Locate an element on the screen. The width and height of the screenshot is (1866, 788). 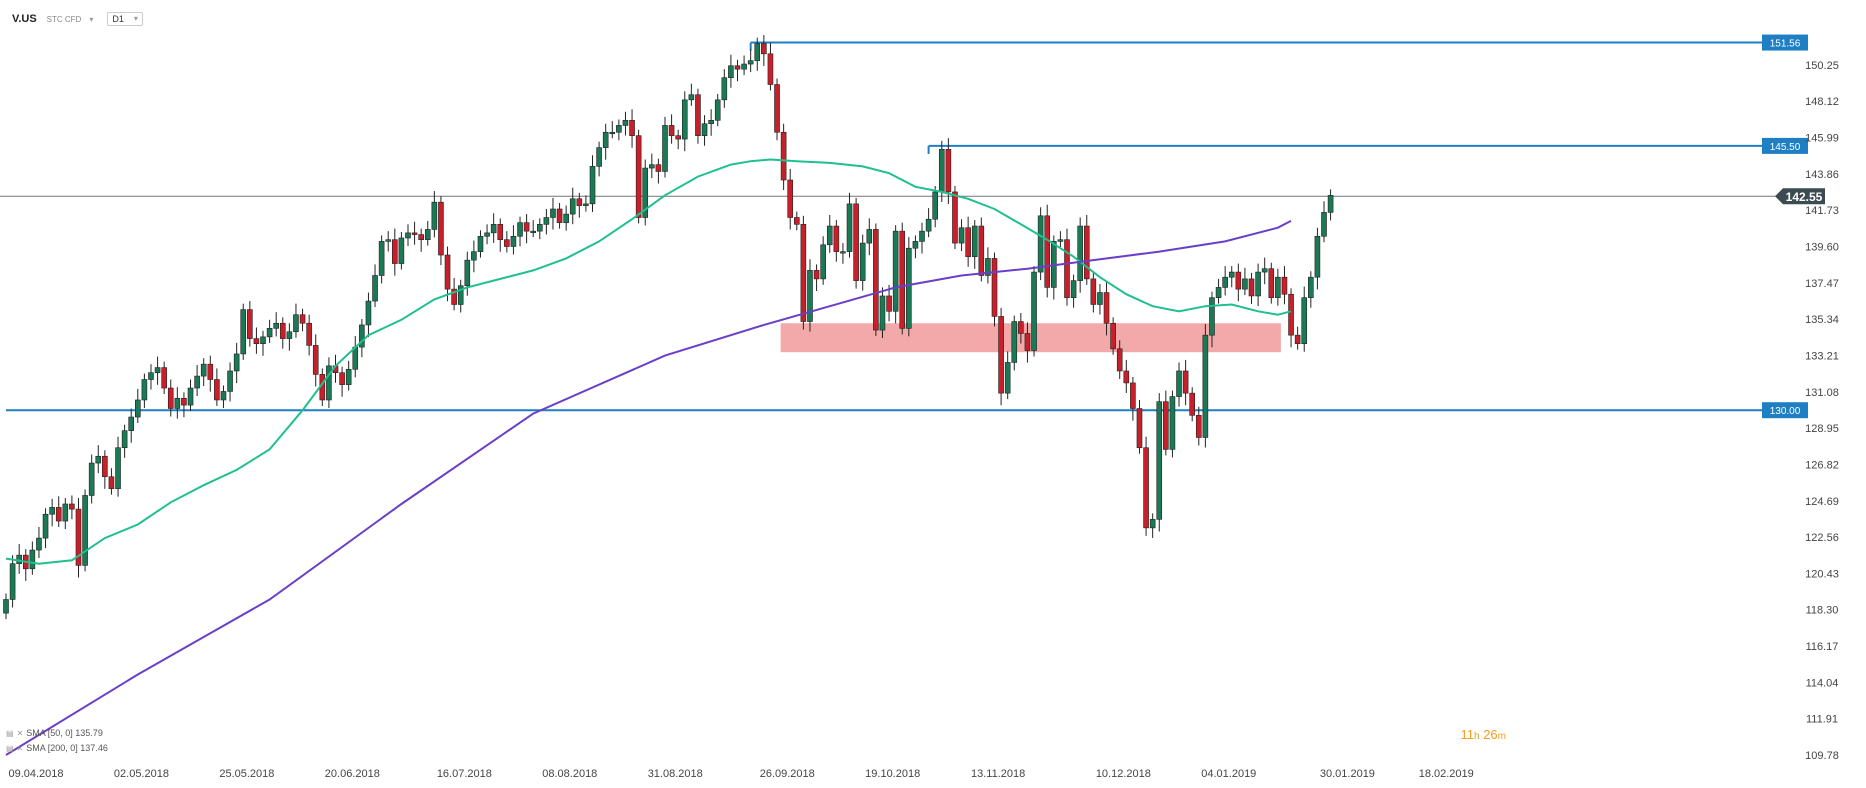
y-axis-tick-label: 118.30 is located at coordinates (1822, 611).